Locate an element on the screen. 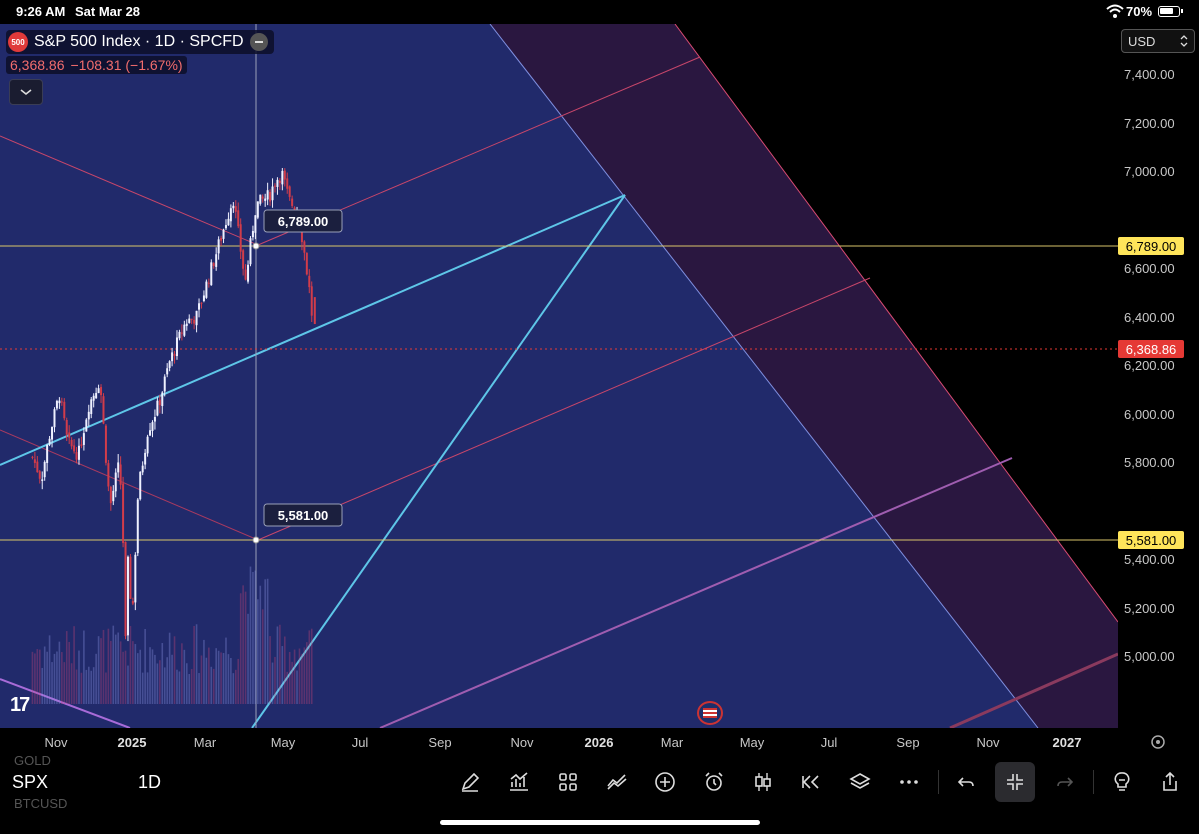 The image size is (1199, 834). chart-type-button is located at coordinates (763, 782).